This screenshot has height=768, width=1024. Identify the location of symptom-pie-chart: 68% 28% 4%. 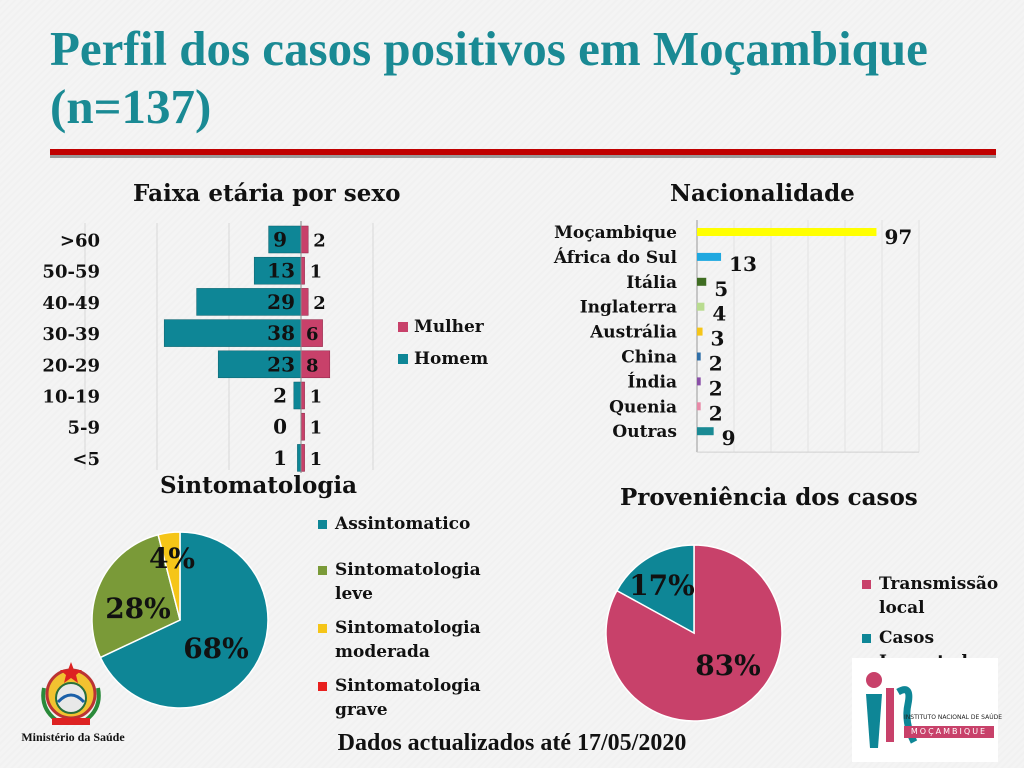
(180, 620).